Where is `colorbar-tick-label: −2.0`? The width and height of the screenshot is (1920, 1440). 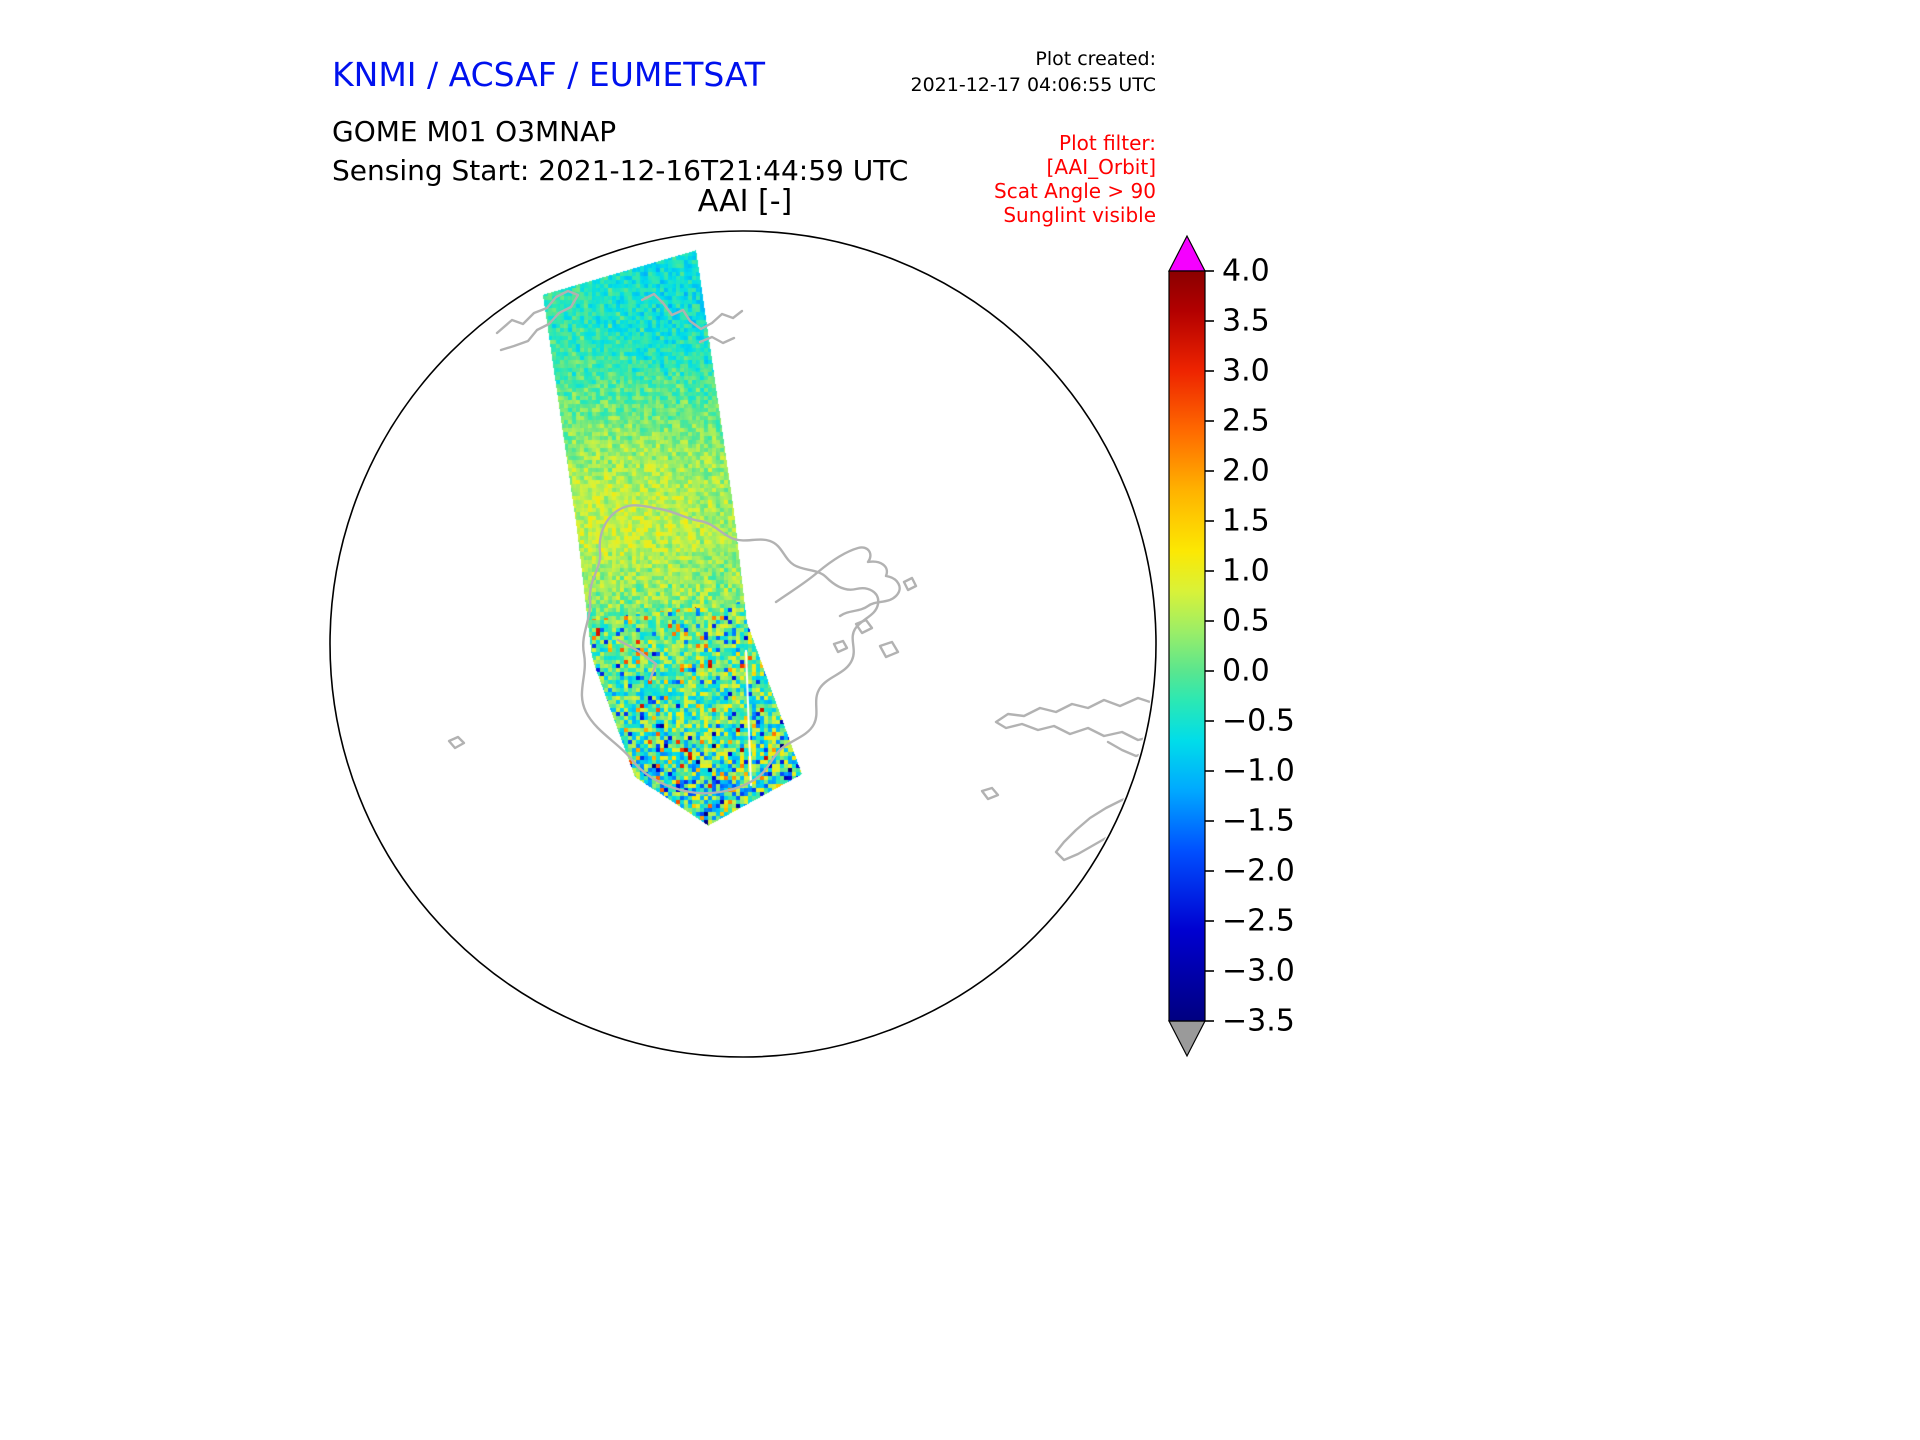
colorbar-tick-label: −2.0 is located at coordinates (1258, 871).